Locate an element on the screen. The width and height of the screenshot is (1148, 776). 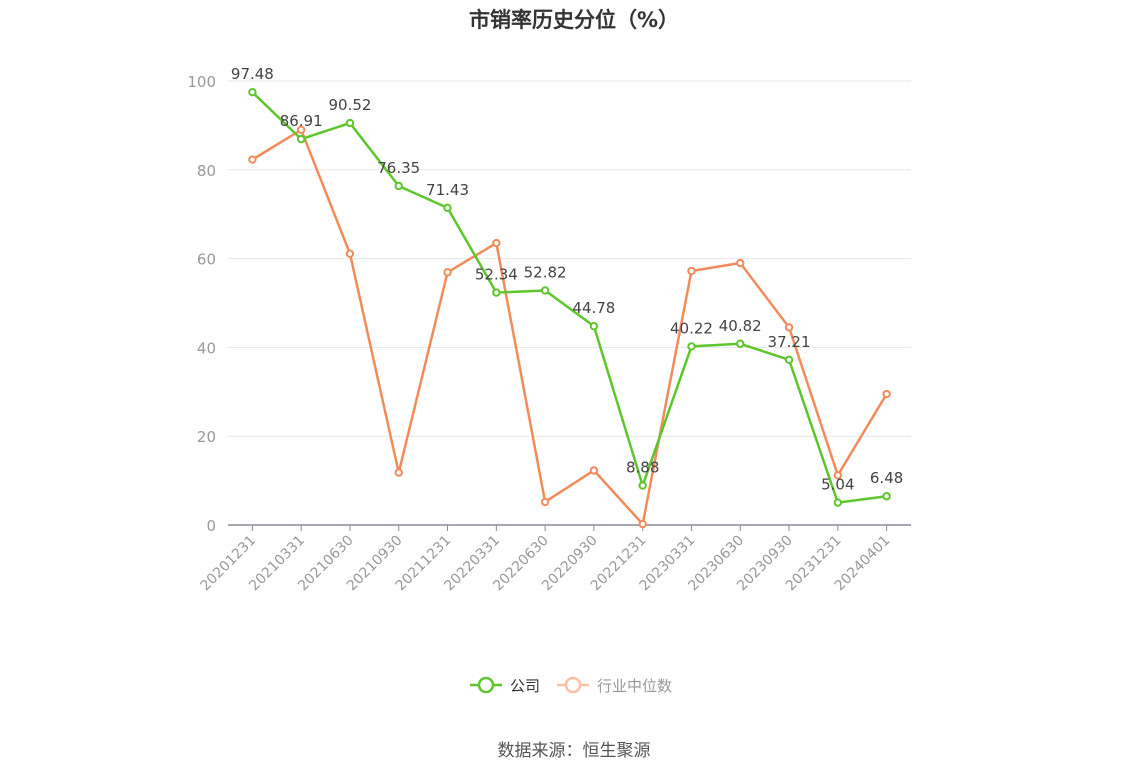
data-label: 40.22 is located at coordinates (691, 328).